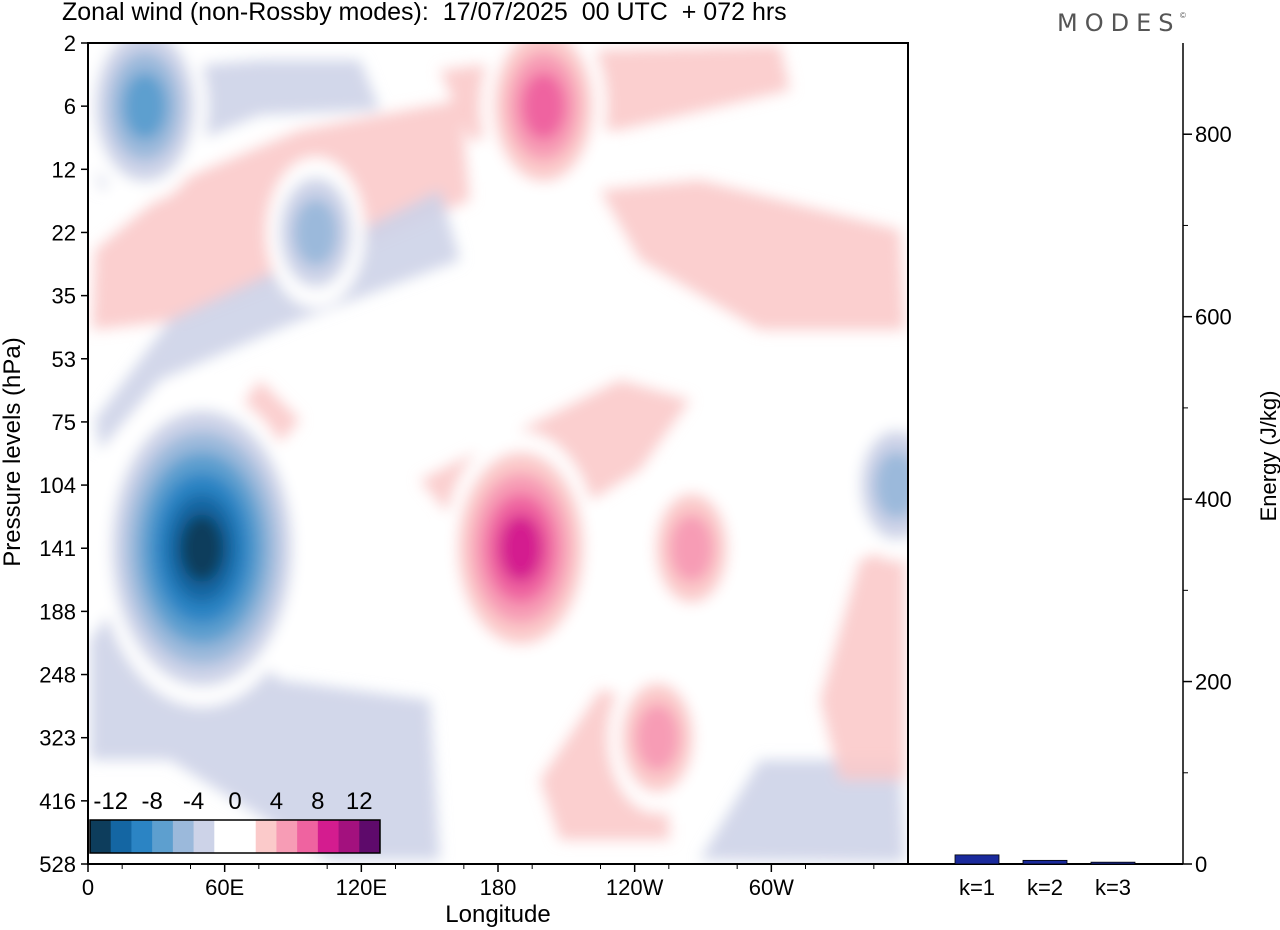 This screenshot has height=930, width=1280. Describe the element at coordinates (1213, 317) in the screenshot. I see `energy-tick-label: 600` at that location.